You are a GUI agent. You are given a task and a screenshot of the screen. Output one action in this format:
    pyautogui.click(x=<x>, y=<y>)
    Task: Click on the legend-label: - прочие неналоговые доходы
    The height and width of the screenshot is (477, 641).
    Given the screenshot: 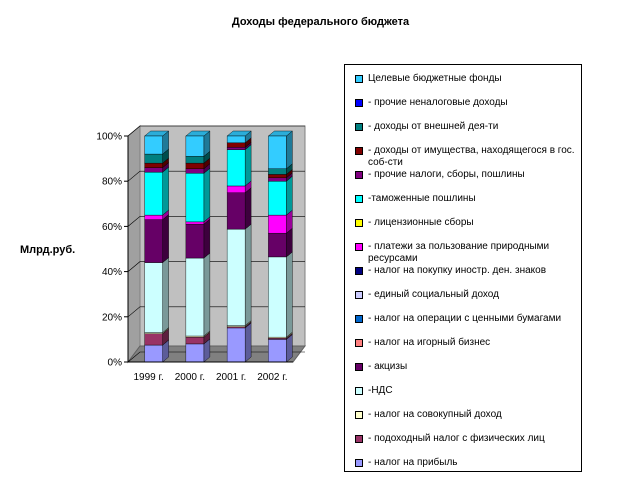 What is the action you would take?
    pyautogui.click(x=438, y=102)
    